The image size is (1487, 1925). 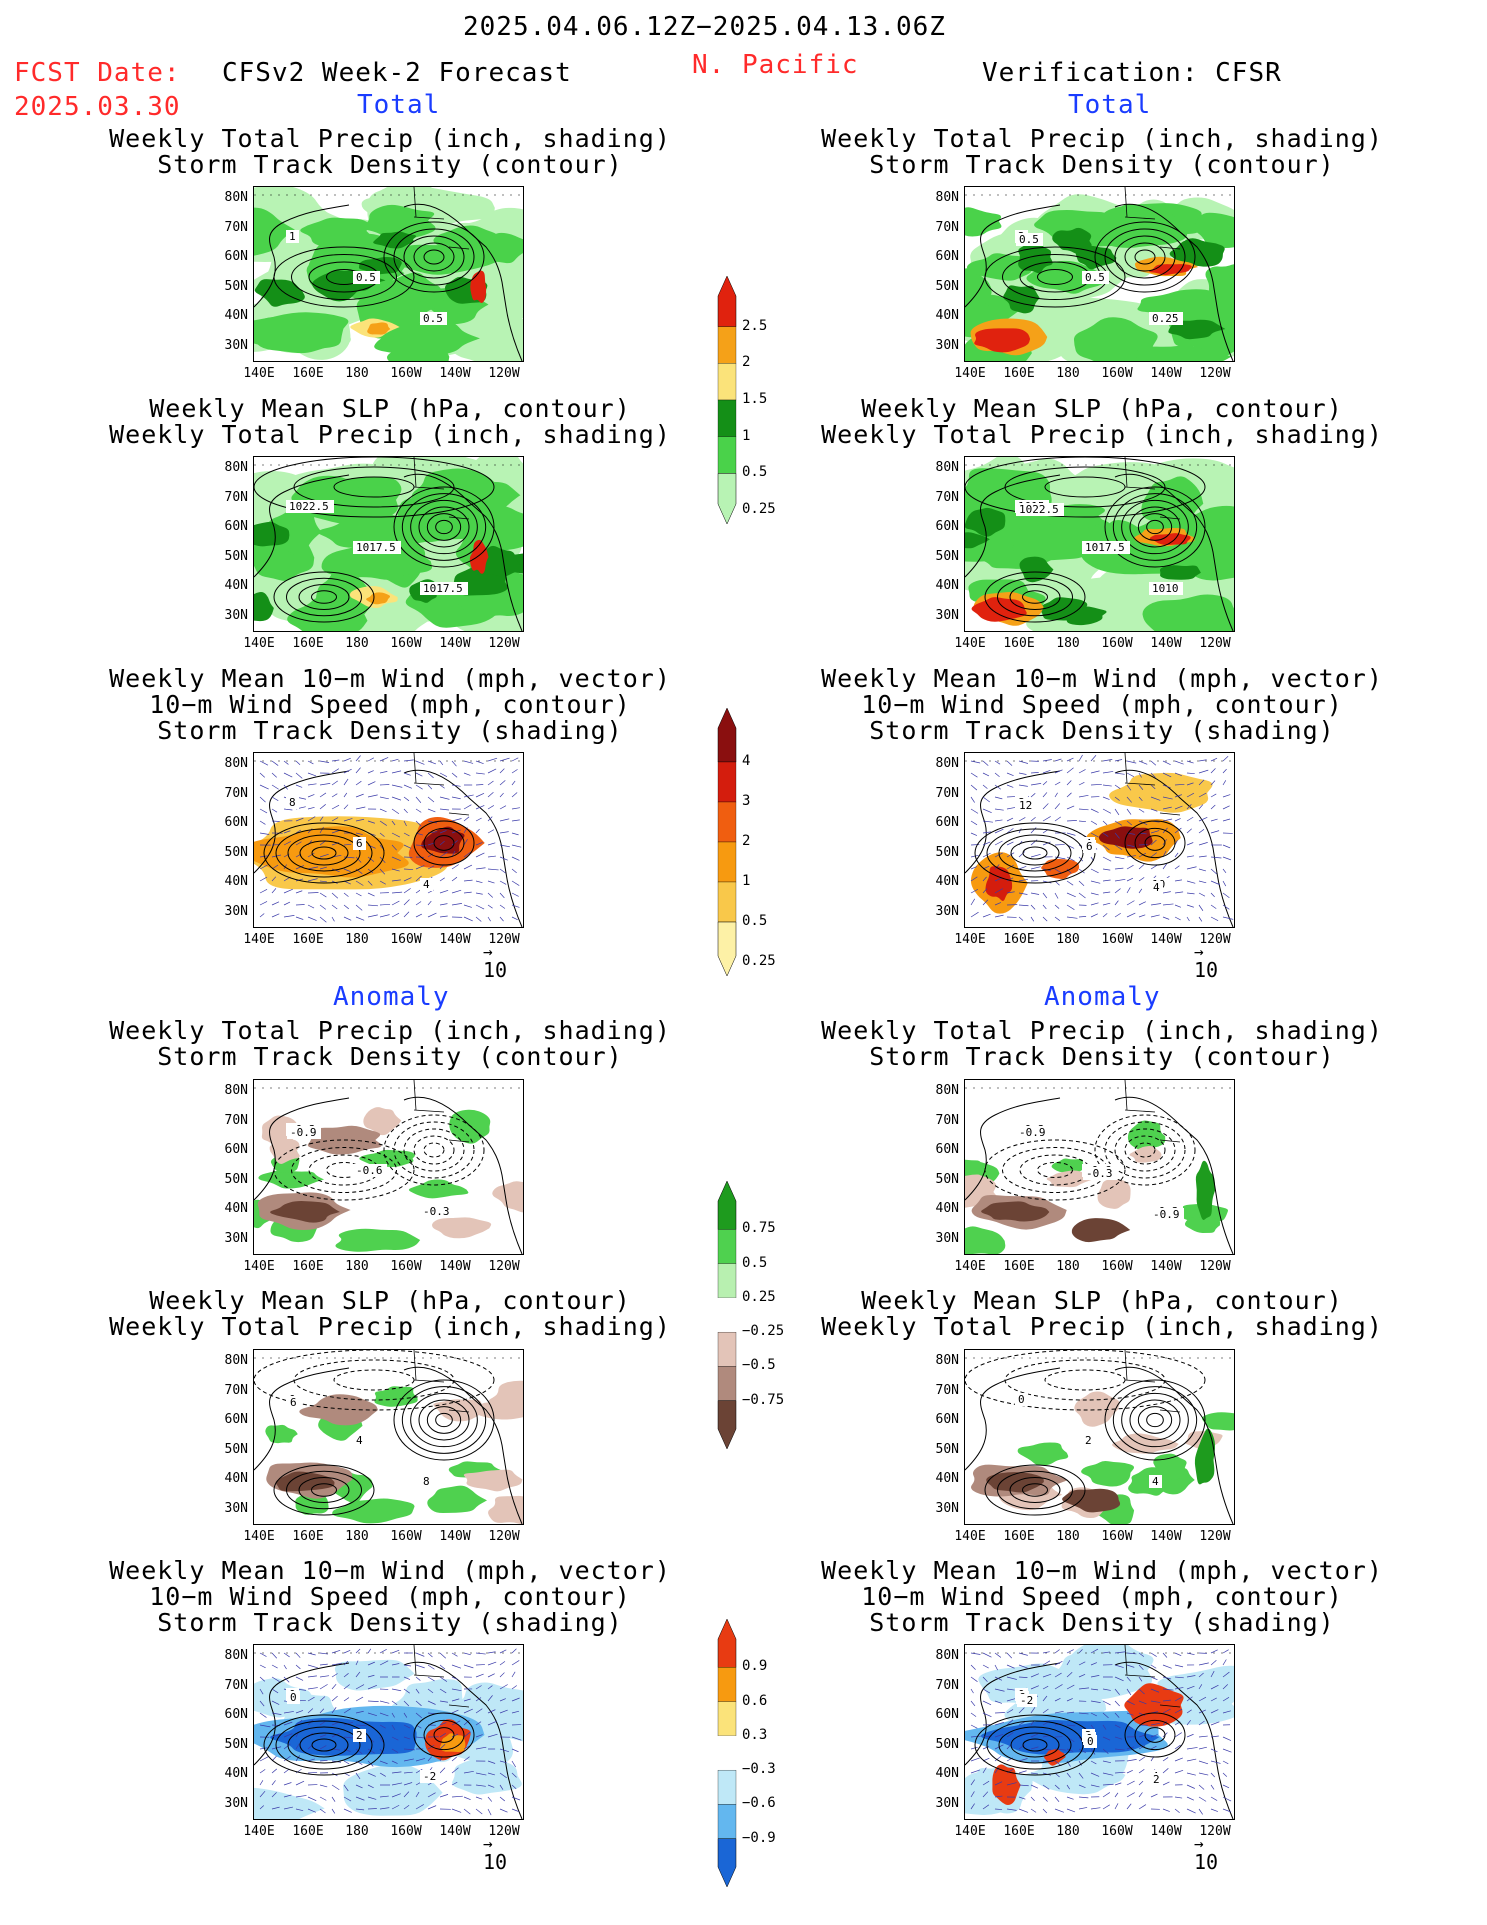 I want to click on lat-tick-label: 40N, so click(x=947, y=315).